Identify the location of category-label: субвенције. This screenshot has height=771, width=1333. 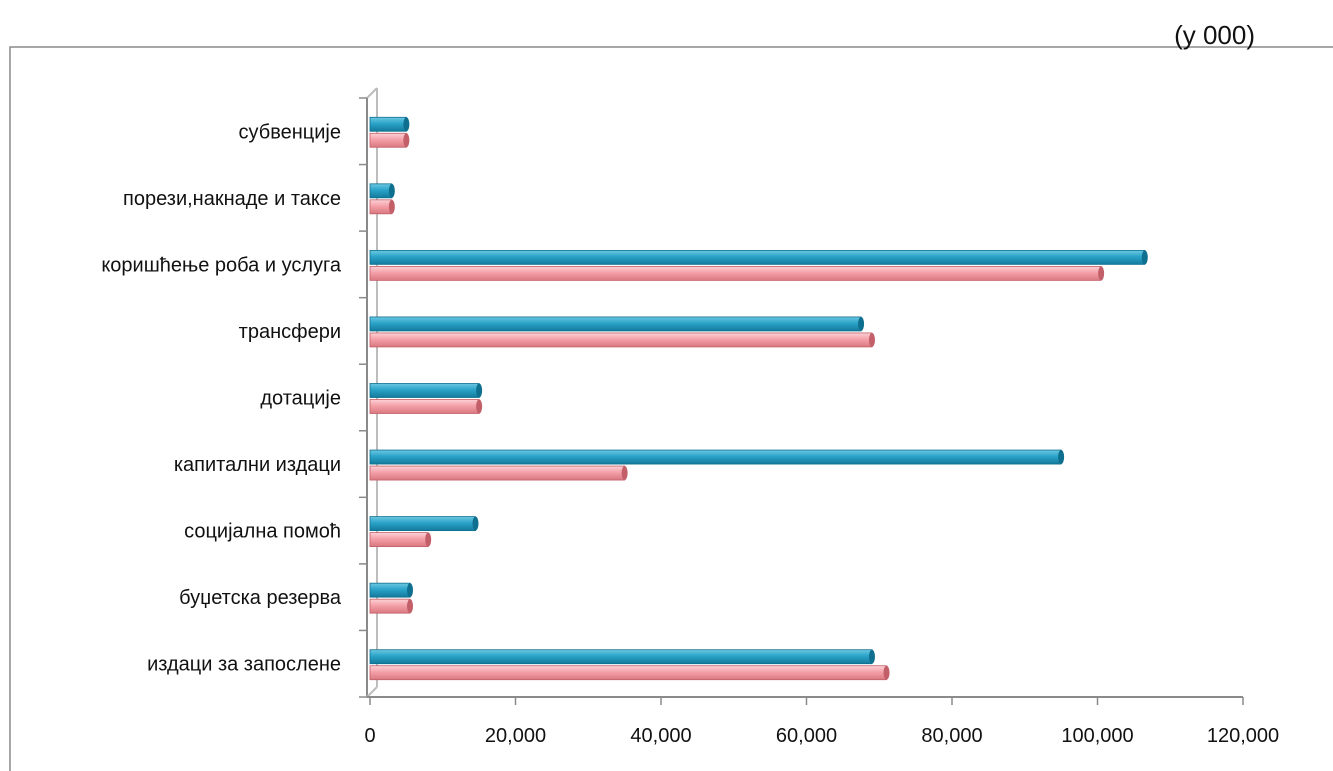
(290, 132).